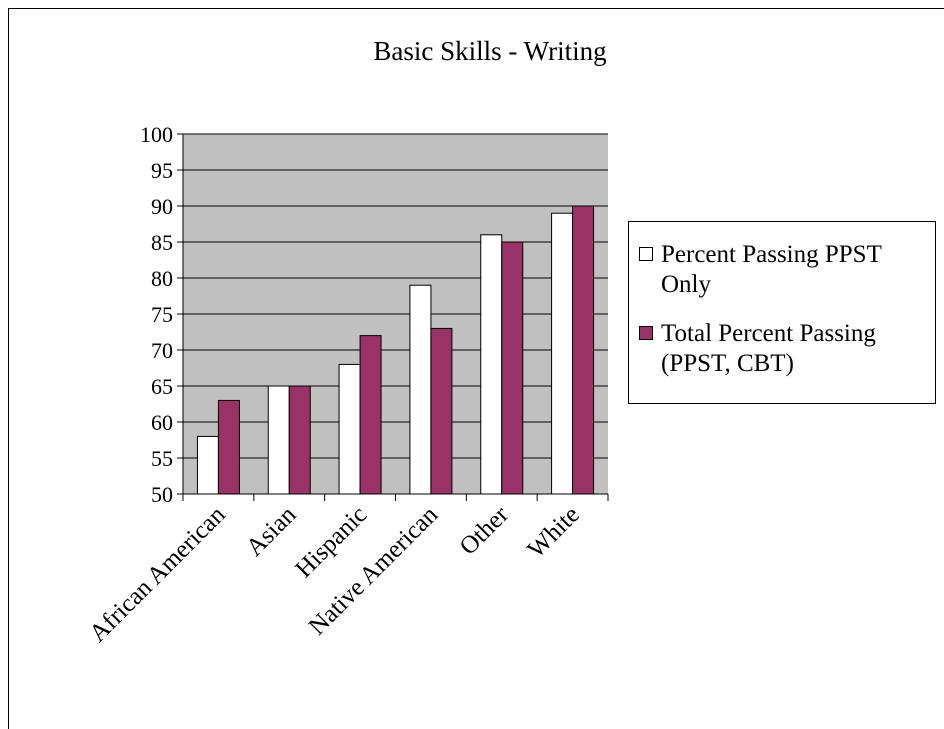 The image size is (944, 729). Describe the element at coordinates (271, 531) in the screenshot. I see `x-tick-label: Asian` at that location.